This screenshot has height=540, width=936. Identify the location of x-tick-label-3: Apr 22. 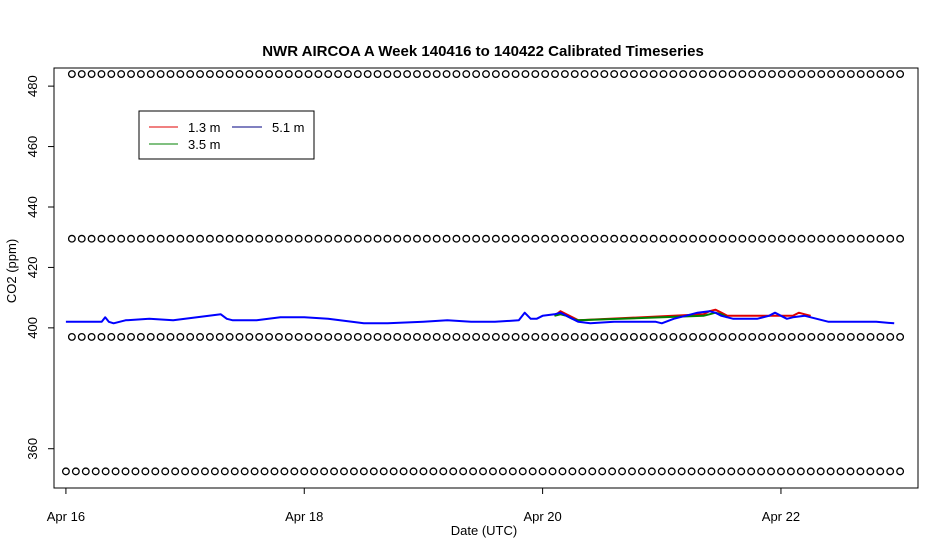
(781, 516).